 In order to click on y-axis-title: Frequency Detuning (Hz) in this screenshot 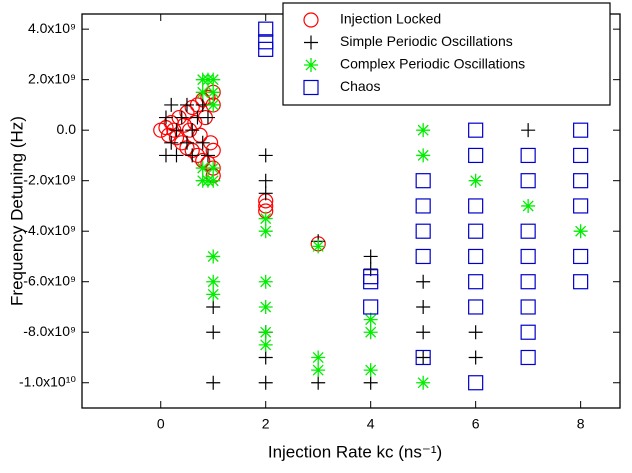, I will do `click(16, 211)`.